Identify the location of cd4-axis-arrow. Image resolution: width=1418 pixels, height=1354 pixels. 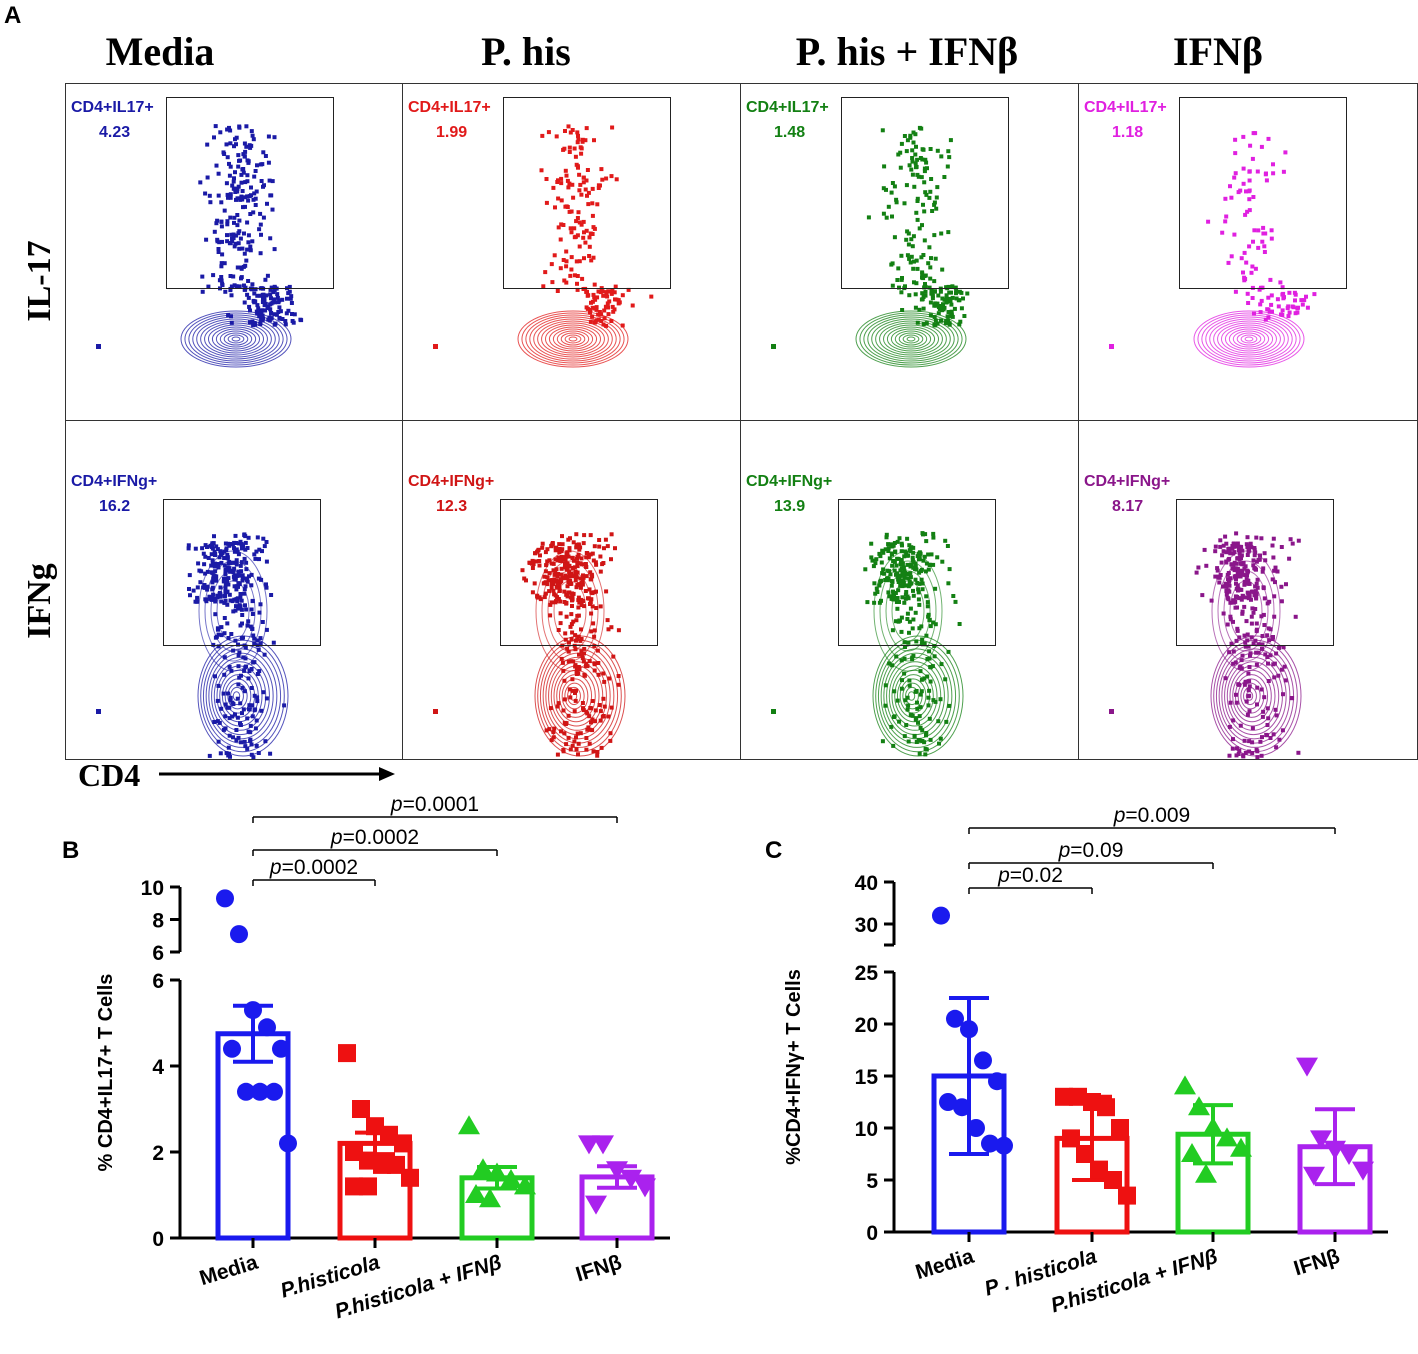
(277, 774).